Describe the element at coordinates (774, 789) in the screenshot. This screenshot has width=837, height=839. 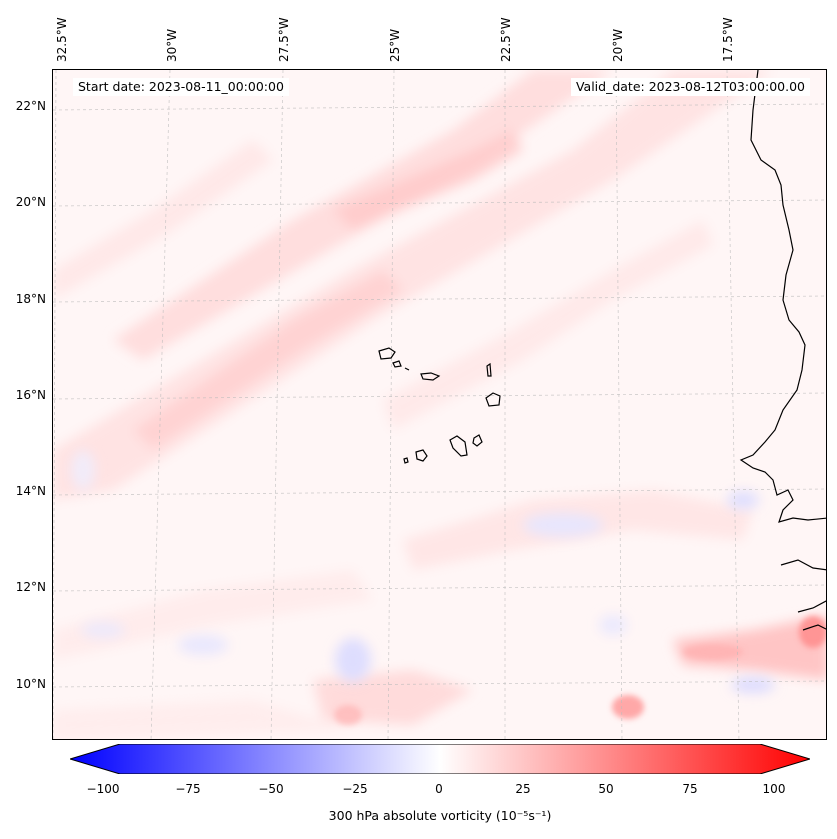
I see `colorbar-tick: 100` at that location.